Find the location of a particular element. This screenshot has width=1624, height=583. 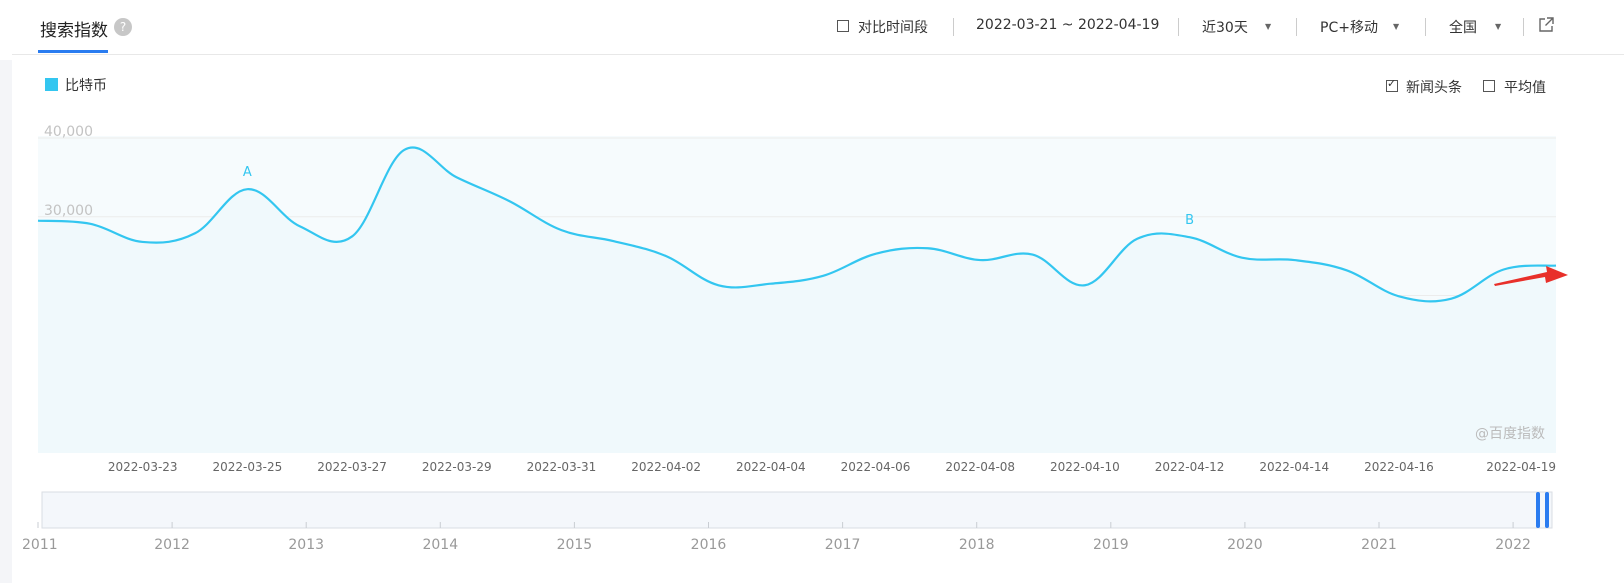

x-tick-label: 2022-03-25 is located at coordinates (248, 467).